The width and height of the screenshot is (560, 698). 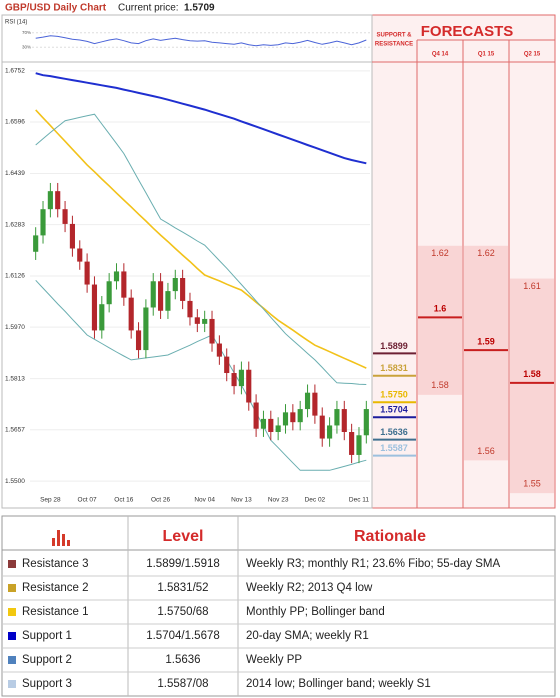 I want to click on forecast-low: 1.58, so click(x=440, y=385).